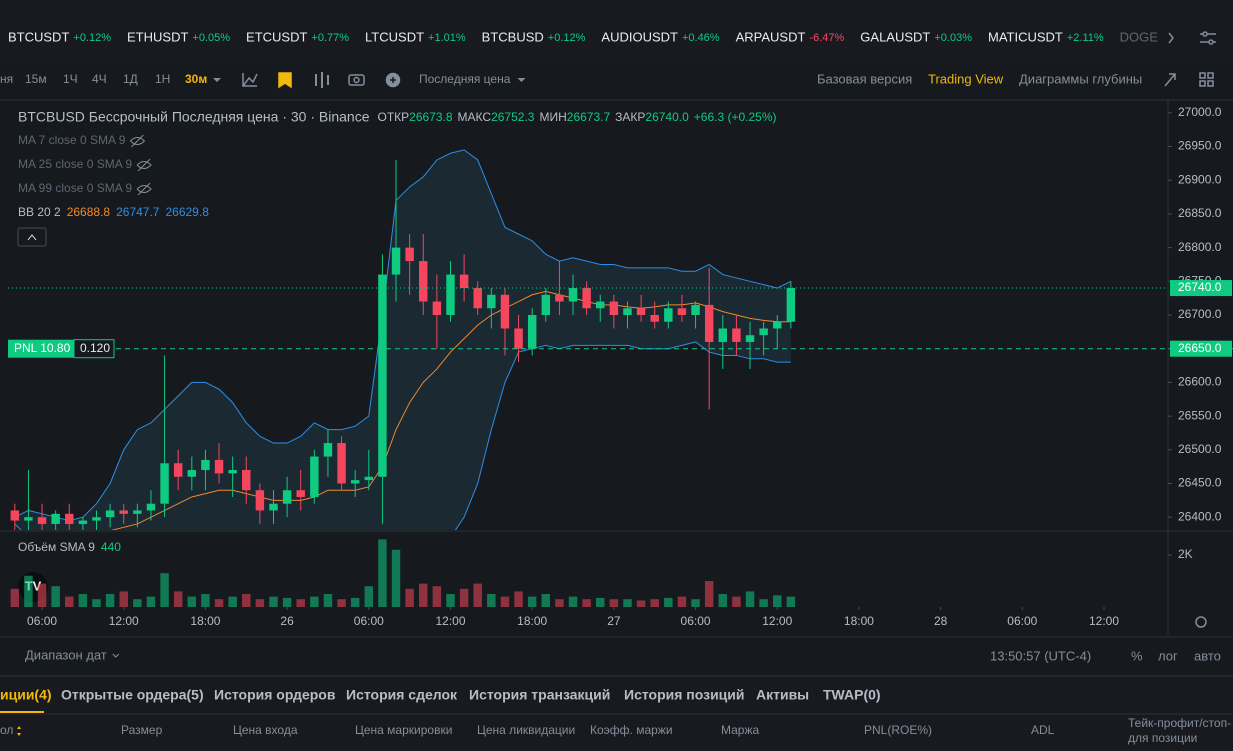  What do you see at coordinates (157, 36) in the screenshot?
I see `ticker-symbol: ETHUSDT` at bounding box center [157, 36].